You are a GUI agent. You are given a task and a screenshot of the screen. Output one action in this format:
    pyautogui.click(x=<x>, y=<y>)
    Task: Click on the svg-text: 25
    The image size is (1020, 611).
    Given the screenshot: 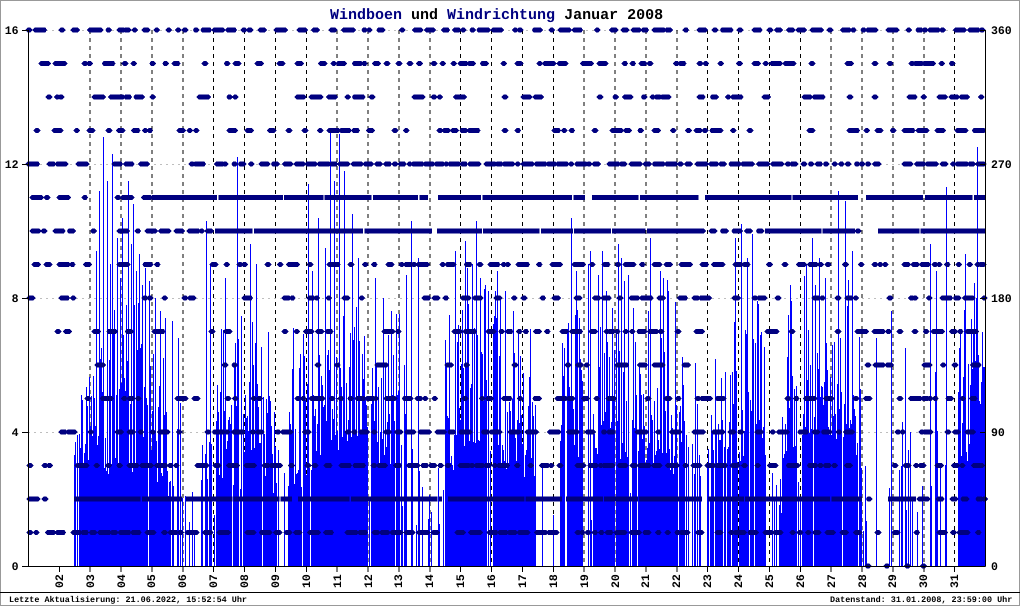 What is the action you would take?
    pyautogui.click(x=770, y=581)
    